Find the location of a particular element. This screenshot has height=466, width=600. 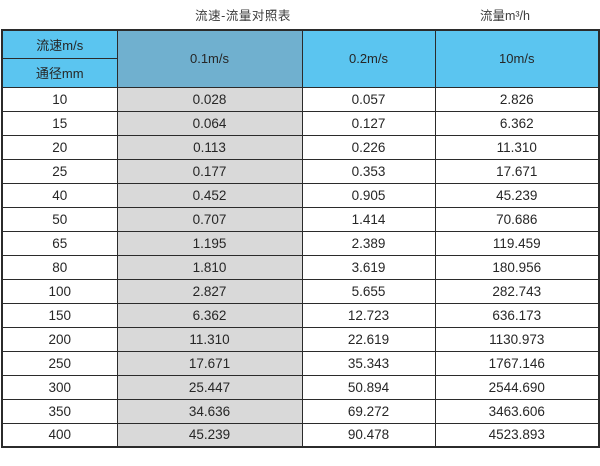

cell-diameter: 65 is located at coordinates (59, 243).